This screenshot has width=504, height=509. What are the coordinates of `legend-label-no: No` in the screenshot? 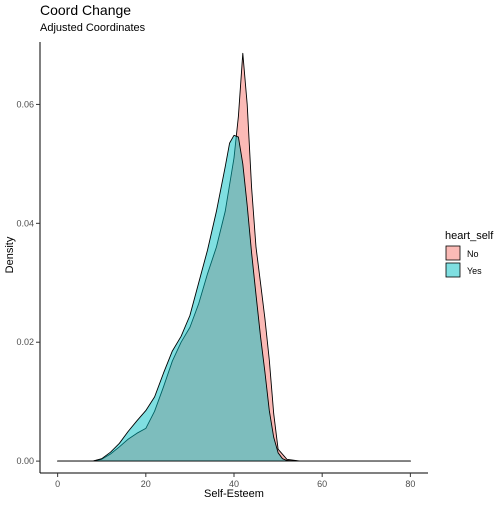 It's located at (473, 254).